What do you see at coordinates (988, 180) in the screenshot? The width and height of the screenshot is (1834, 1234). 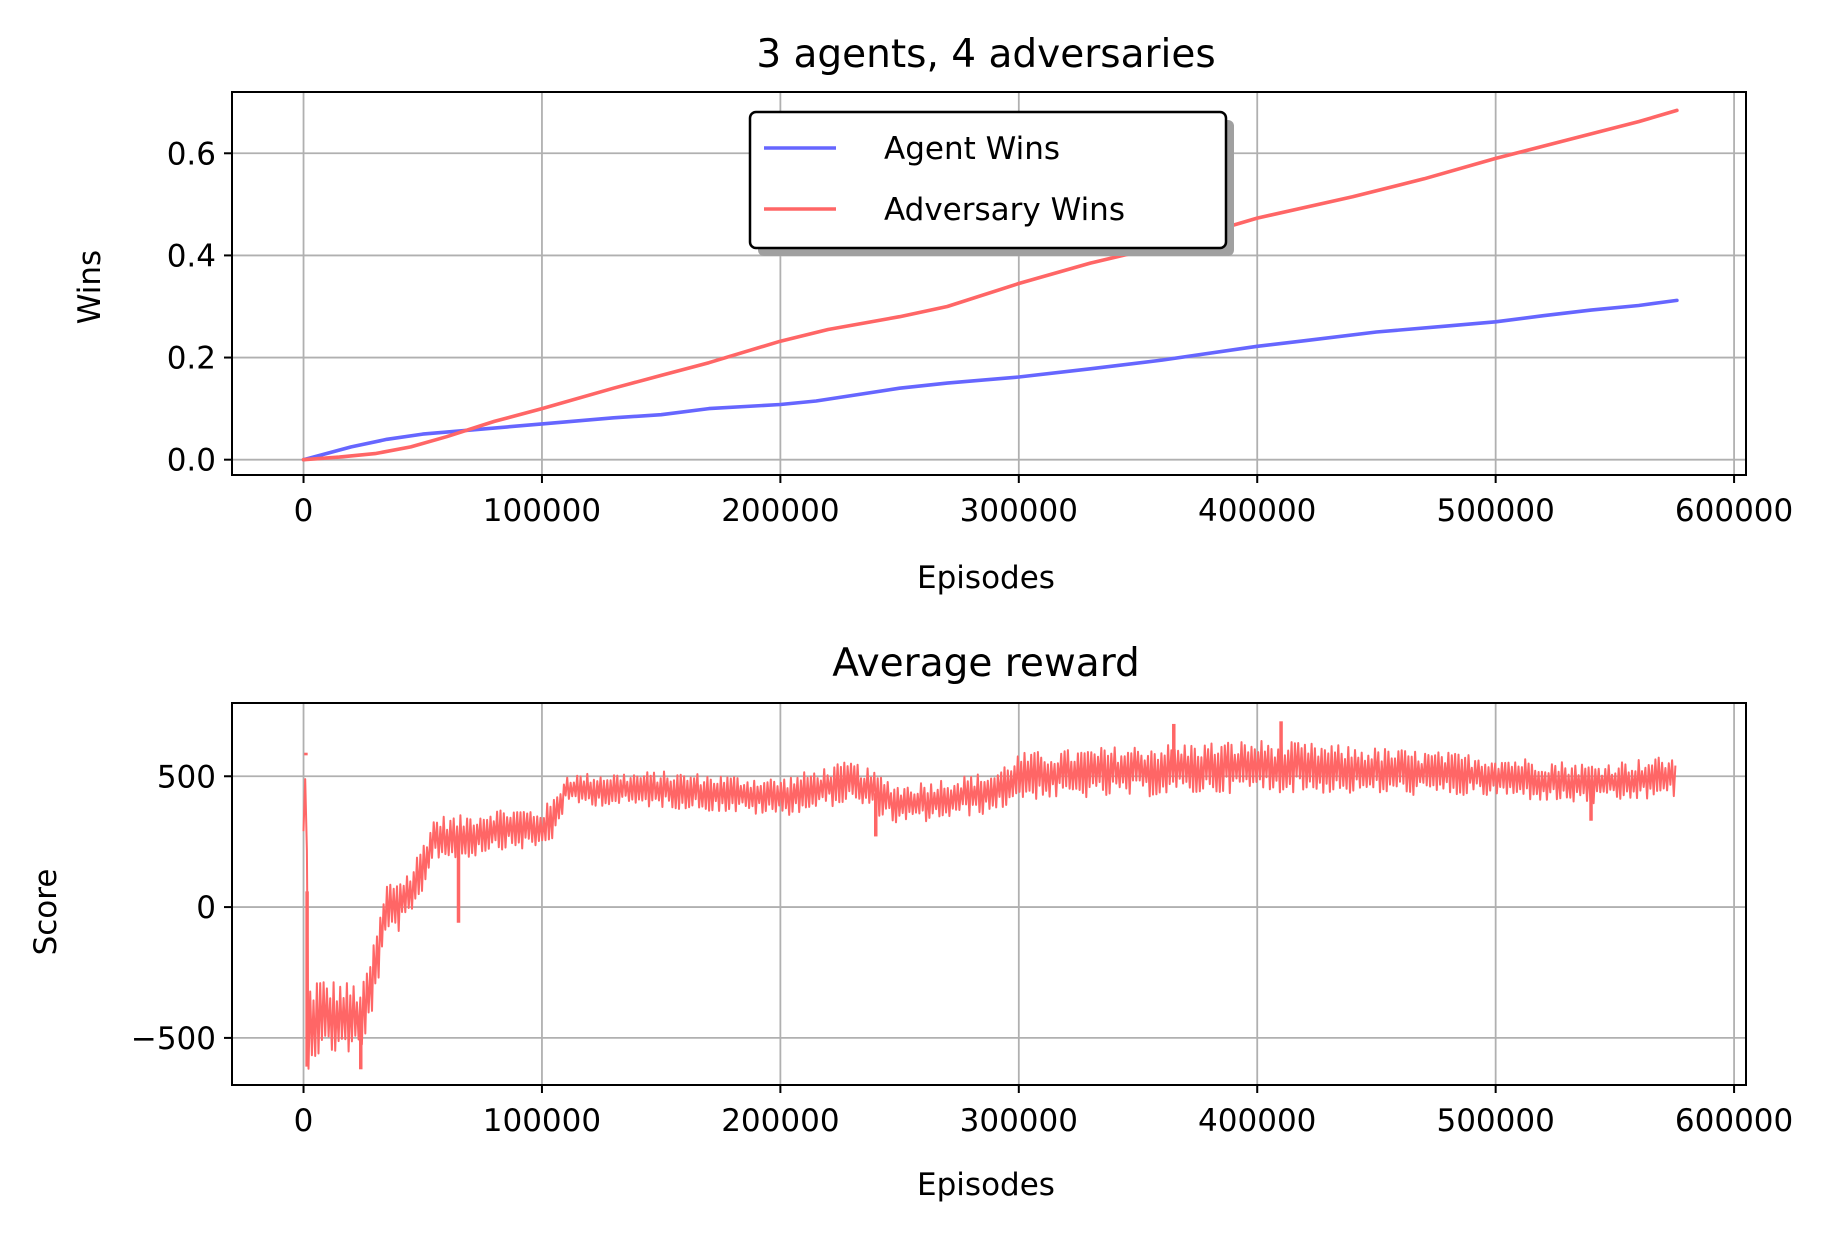 I see `legend-box` at bounding box center [988, 180].